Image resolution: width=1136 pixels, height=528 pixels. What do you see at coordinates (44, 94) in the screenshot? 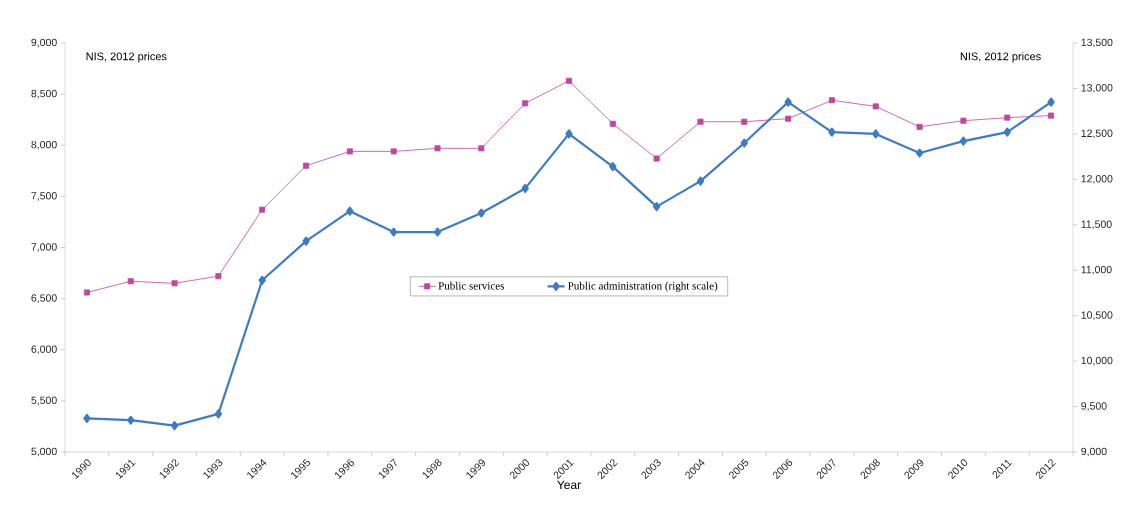
I see `y-tick-label: 8,500` at bounding box center [44, 94].